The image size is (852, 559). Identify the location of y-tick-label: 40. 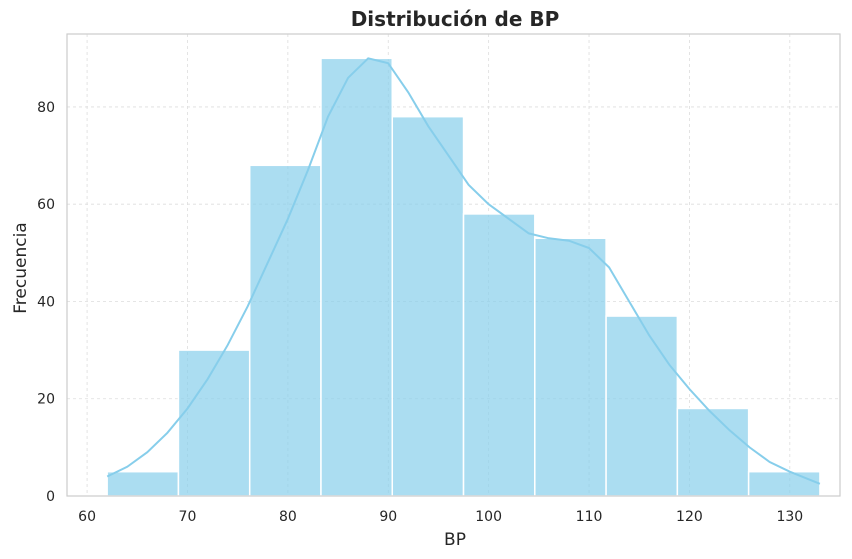
(46, 302).